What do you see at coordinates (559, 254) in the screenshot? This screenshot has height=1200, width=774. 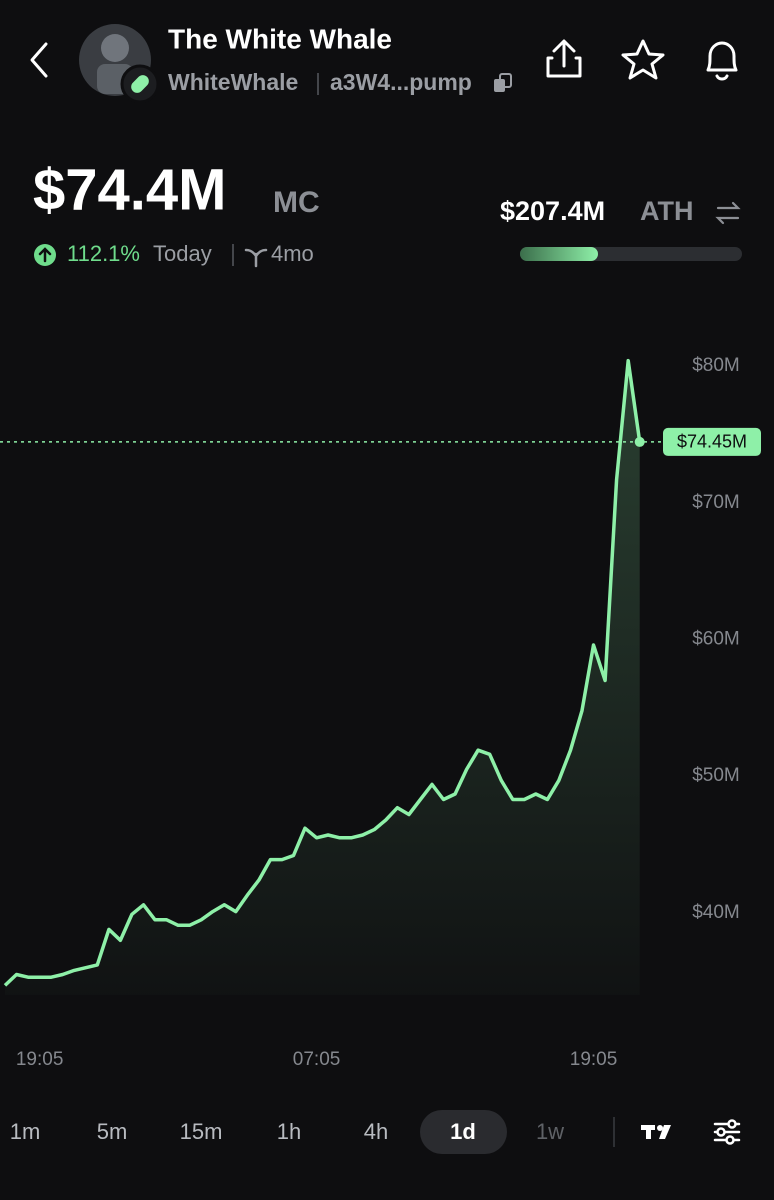 I see `ath-progress-fill` at bounding box center [559, 254].